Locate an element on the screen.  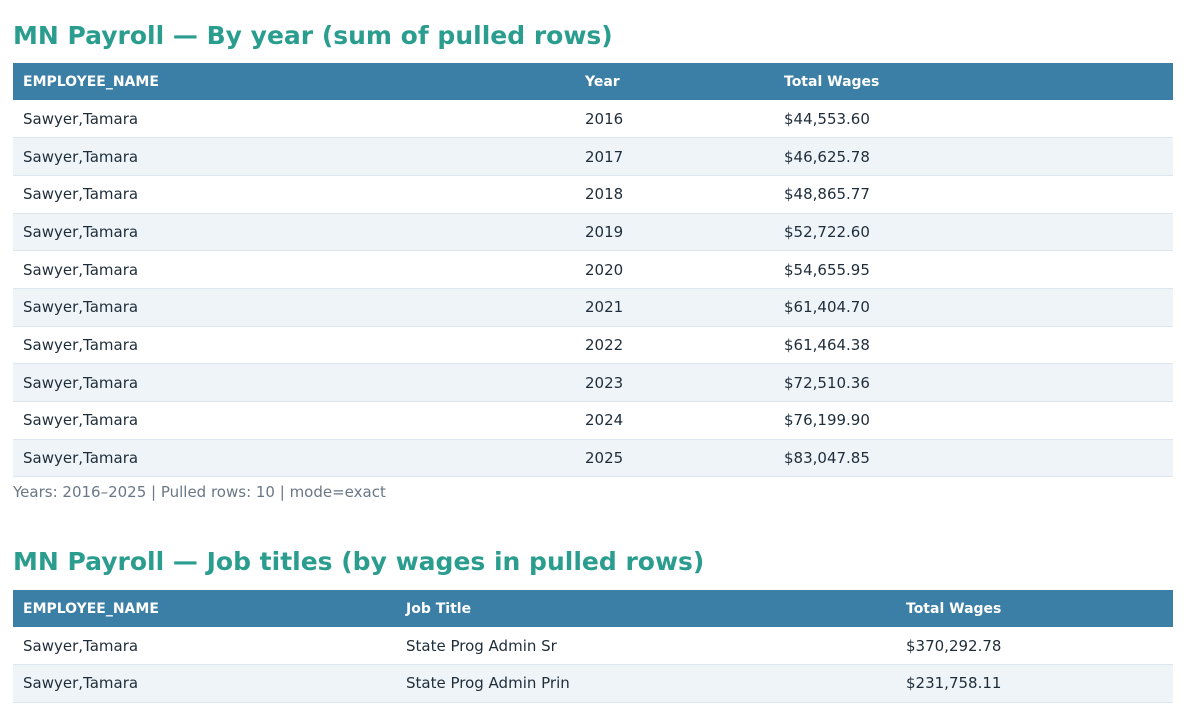
cell-total-wages: $48,865.77 is located at coordinates (827, 194).